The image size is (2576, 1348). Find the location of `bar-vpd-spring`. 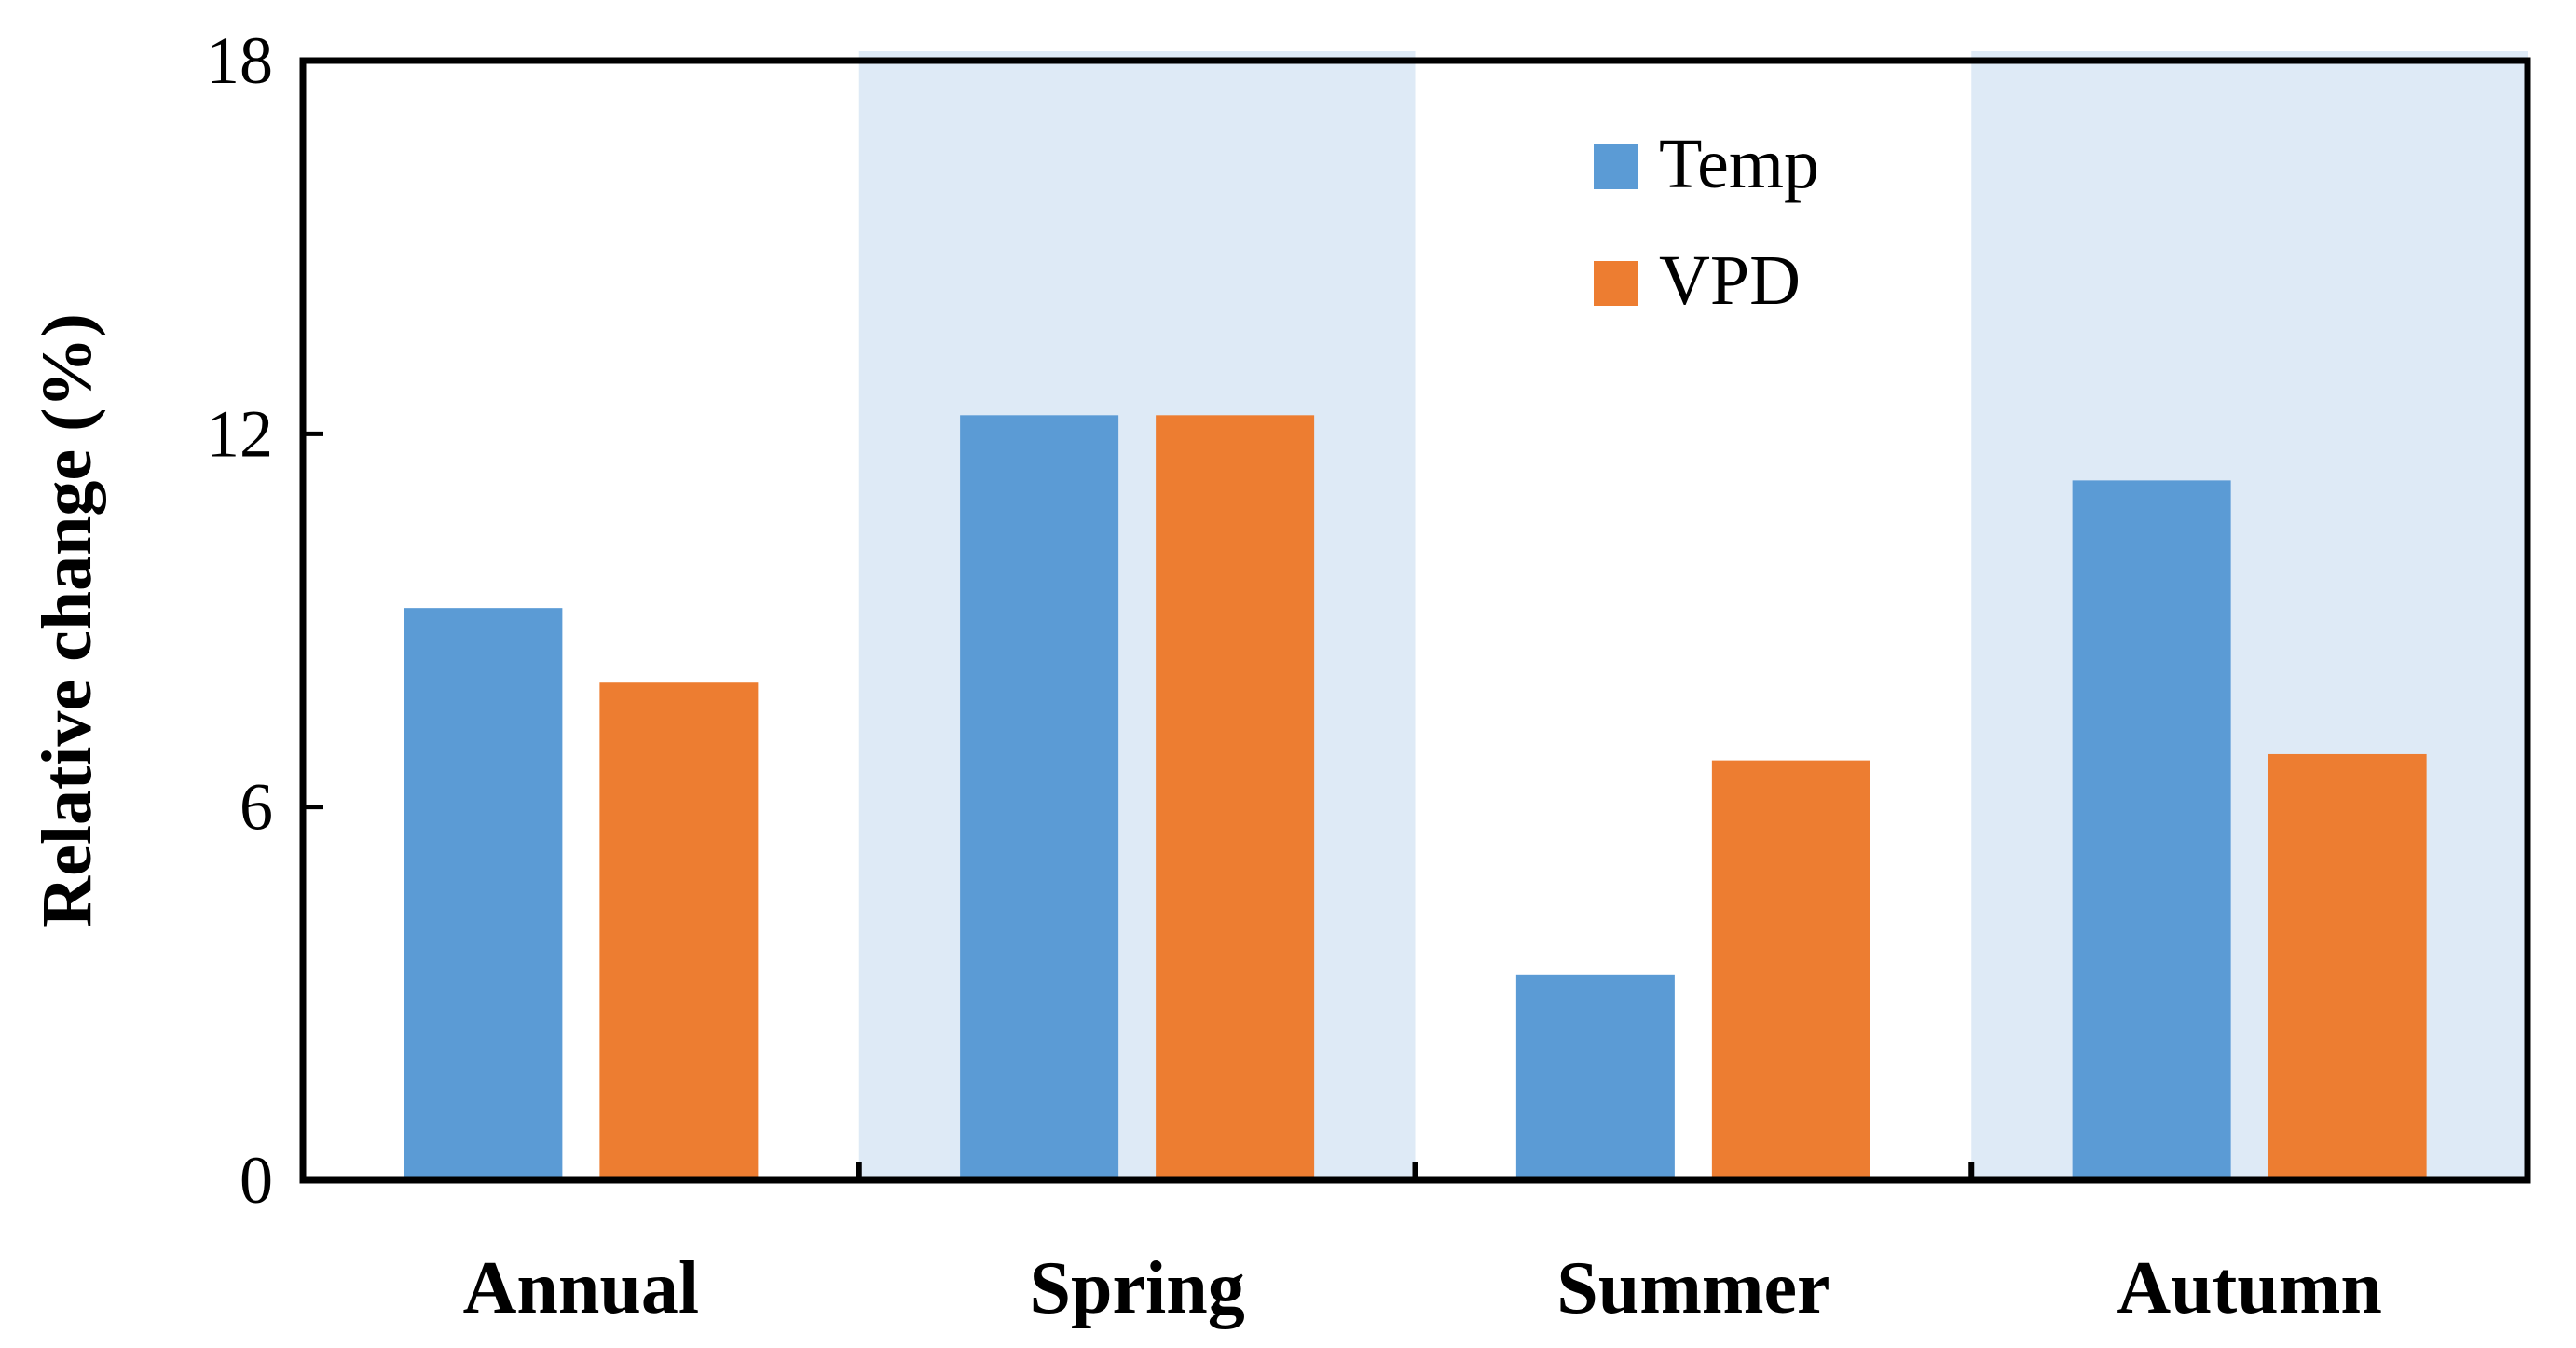

bar-vpd-spring is located at coordinates (1235, 798).